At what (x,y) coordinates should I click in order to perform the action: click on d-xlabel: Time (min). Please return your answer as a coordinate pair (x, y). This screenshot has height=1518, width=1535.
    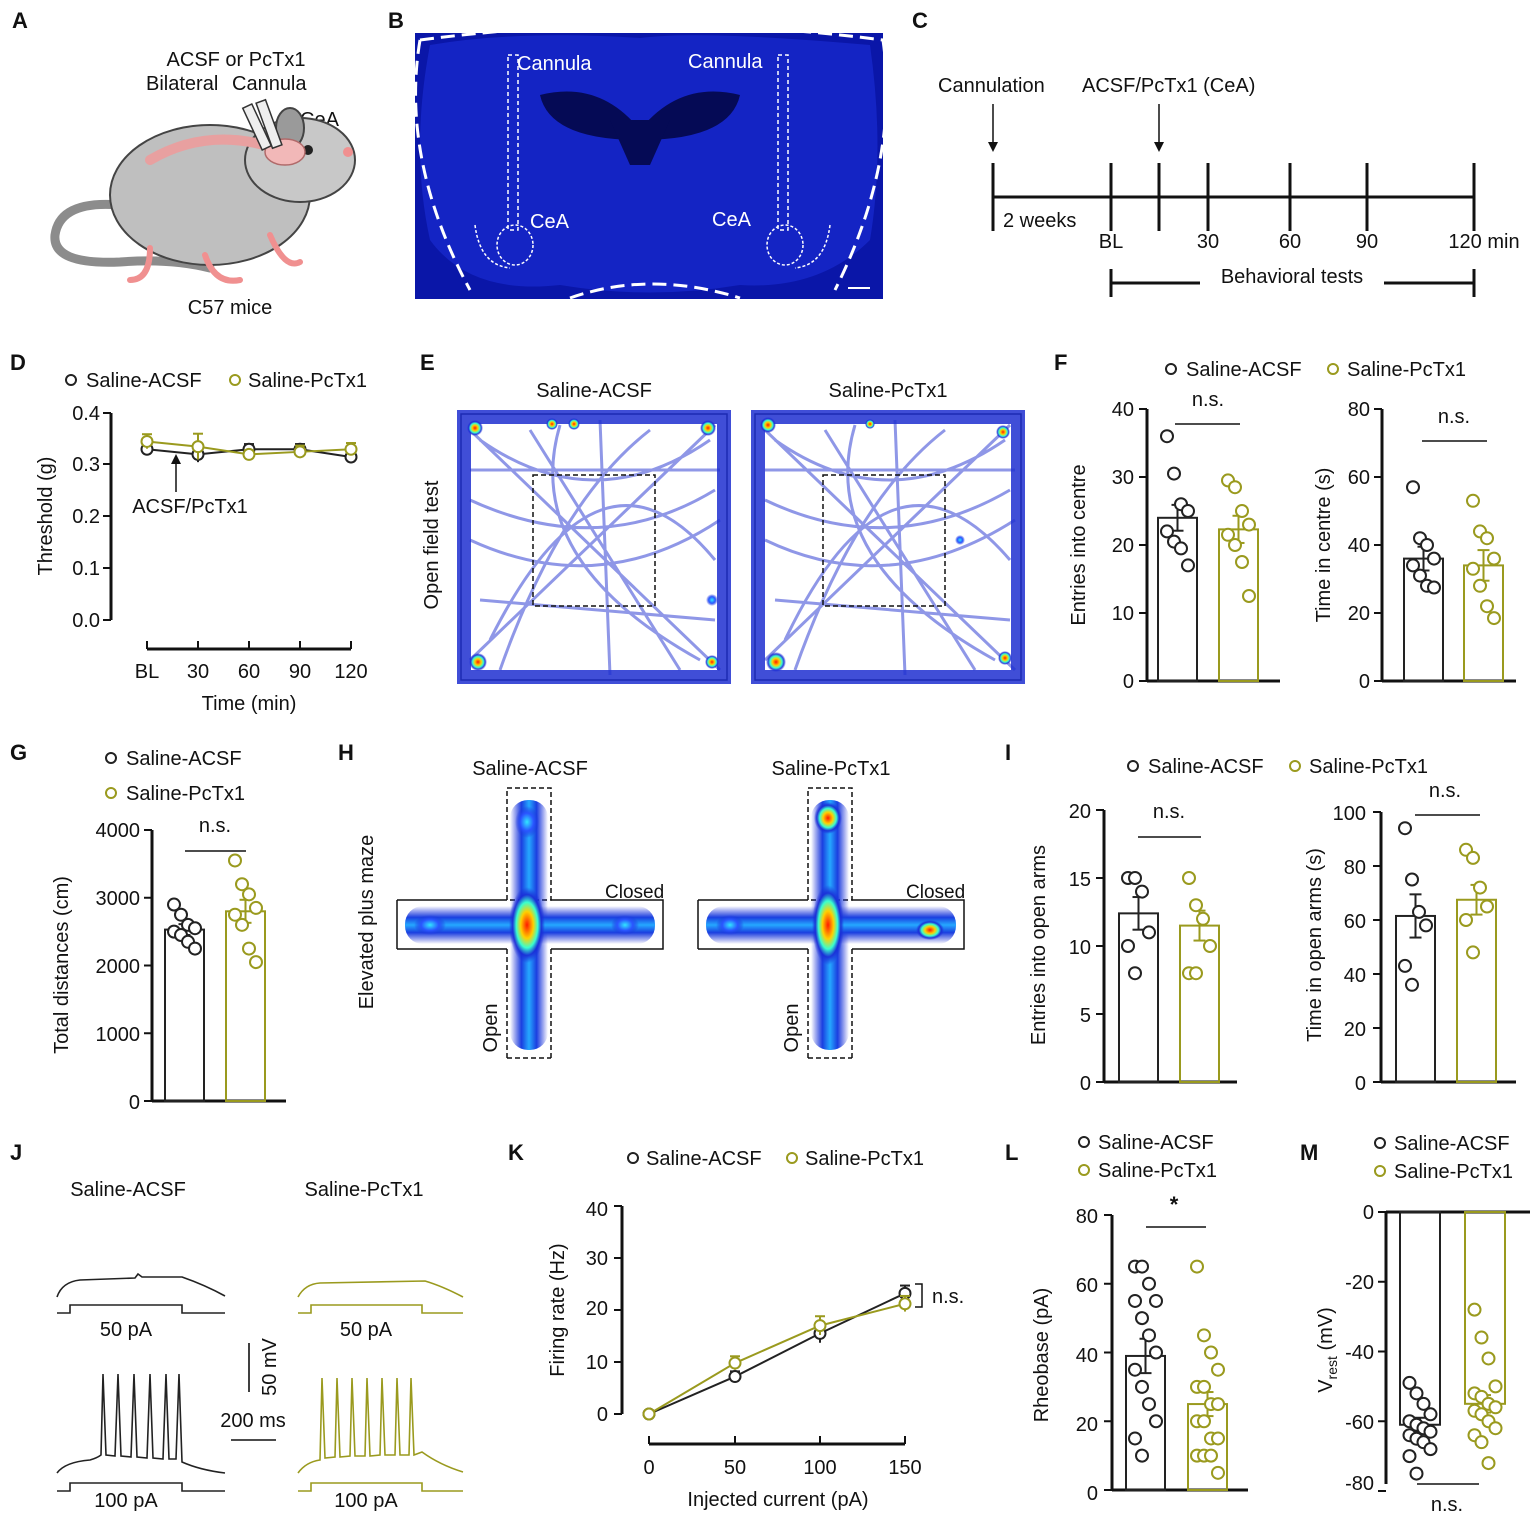
    Looking at the image, I should click on (249, 704).